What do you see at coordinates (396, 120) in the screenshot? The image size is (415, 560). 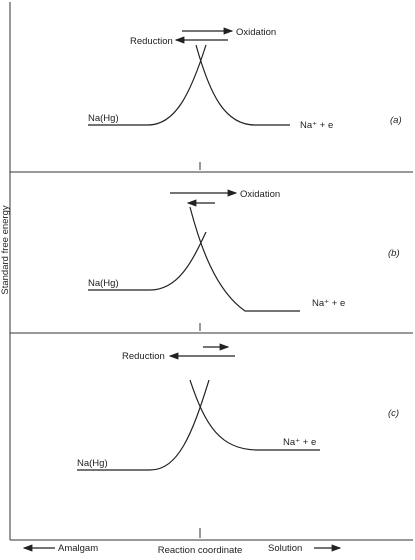 I see `panel-tag: (a)` at bounding box center [396, 120].